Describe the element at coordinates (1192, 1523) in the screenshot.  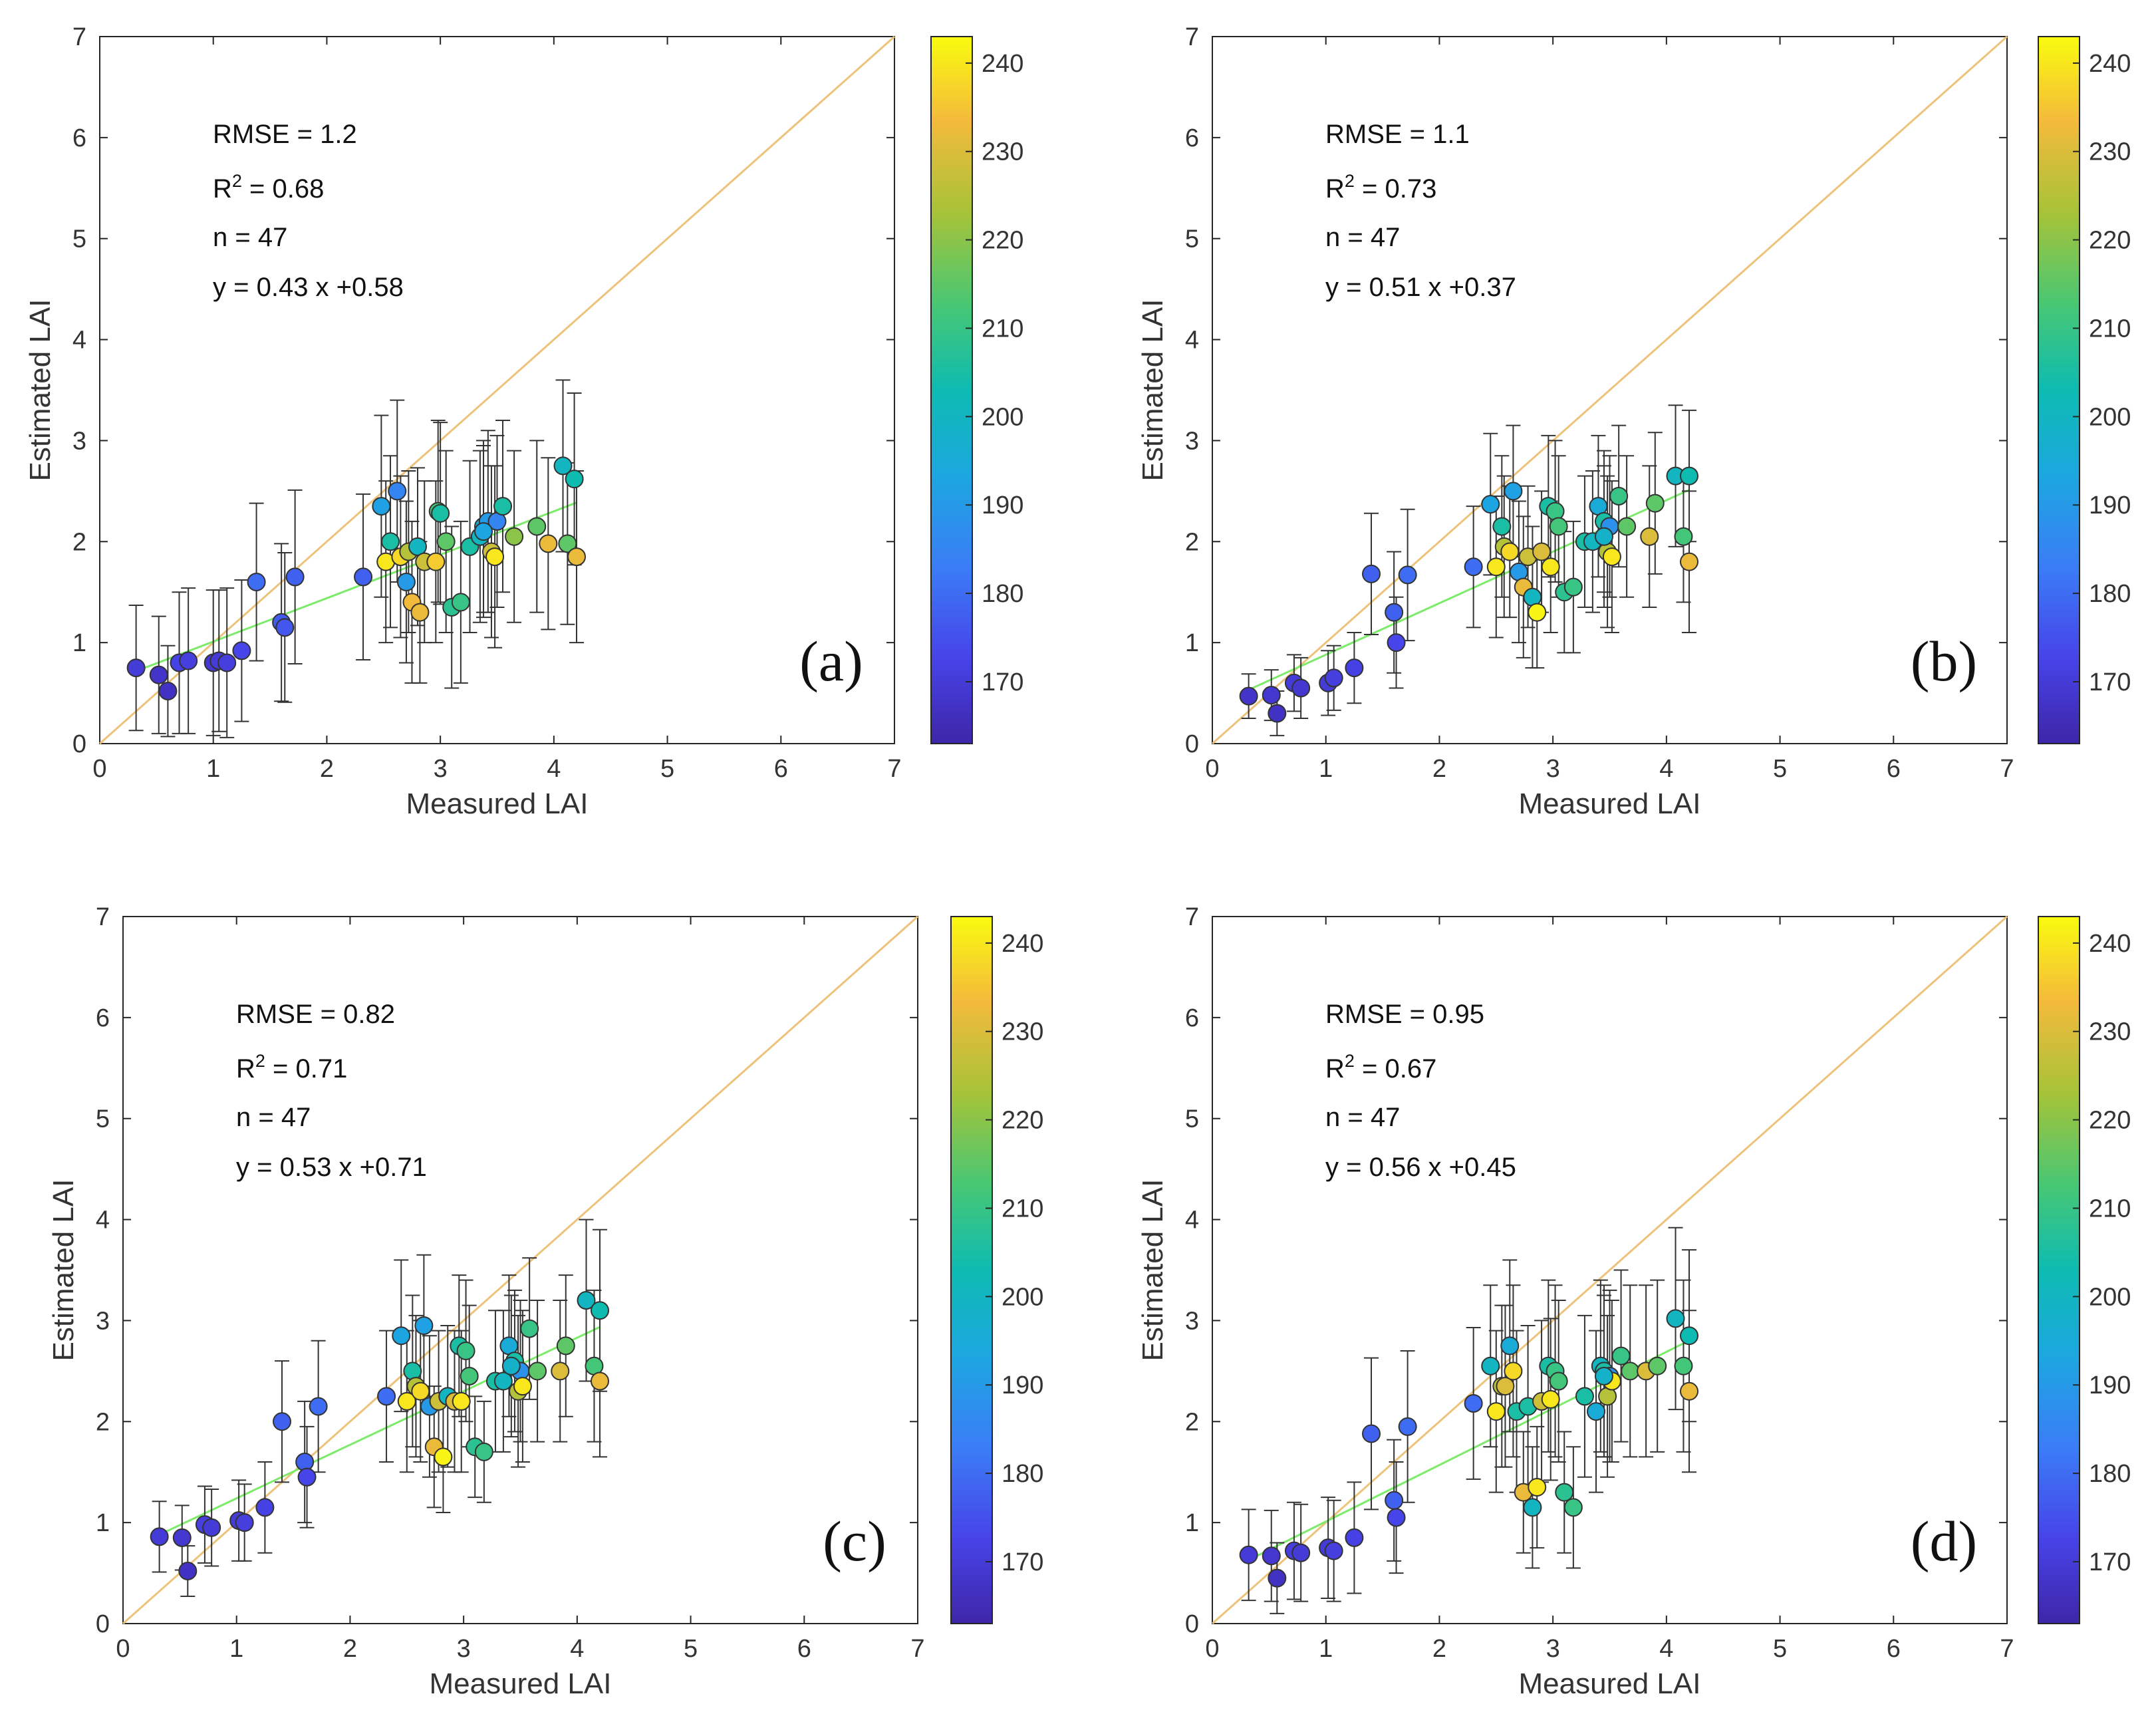
I see `y-tick-label: 1` at that location.